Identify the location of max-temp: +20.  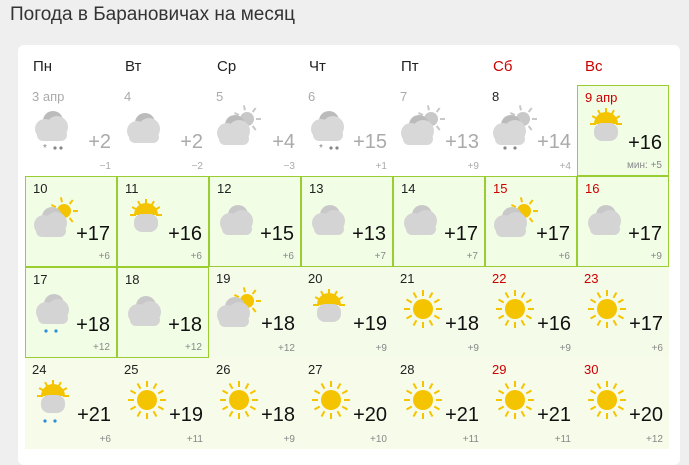
(646, 415).